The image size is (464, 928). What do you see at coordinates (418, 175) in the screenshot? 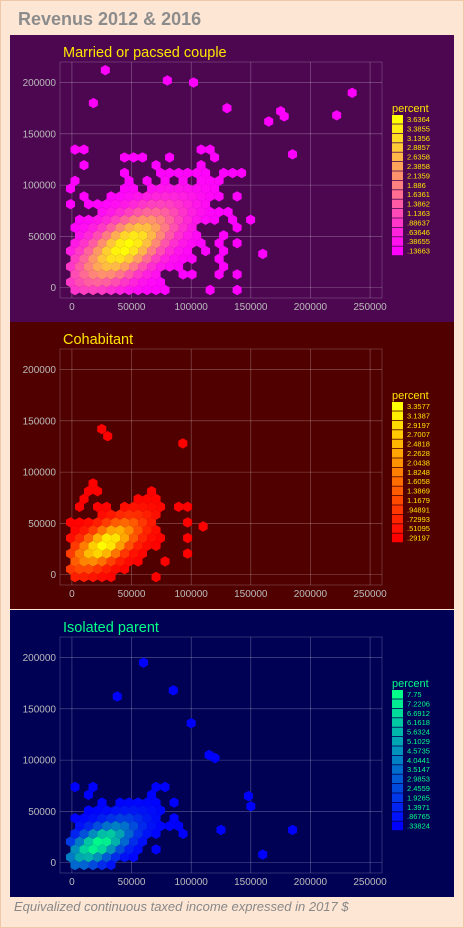
I see `legend-label: 2.1359` at bounding box center [418, 175].